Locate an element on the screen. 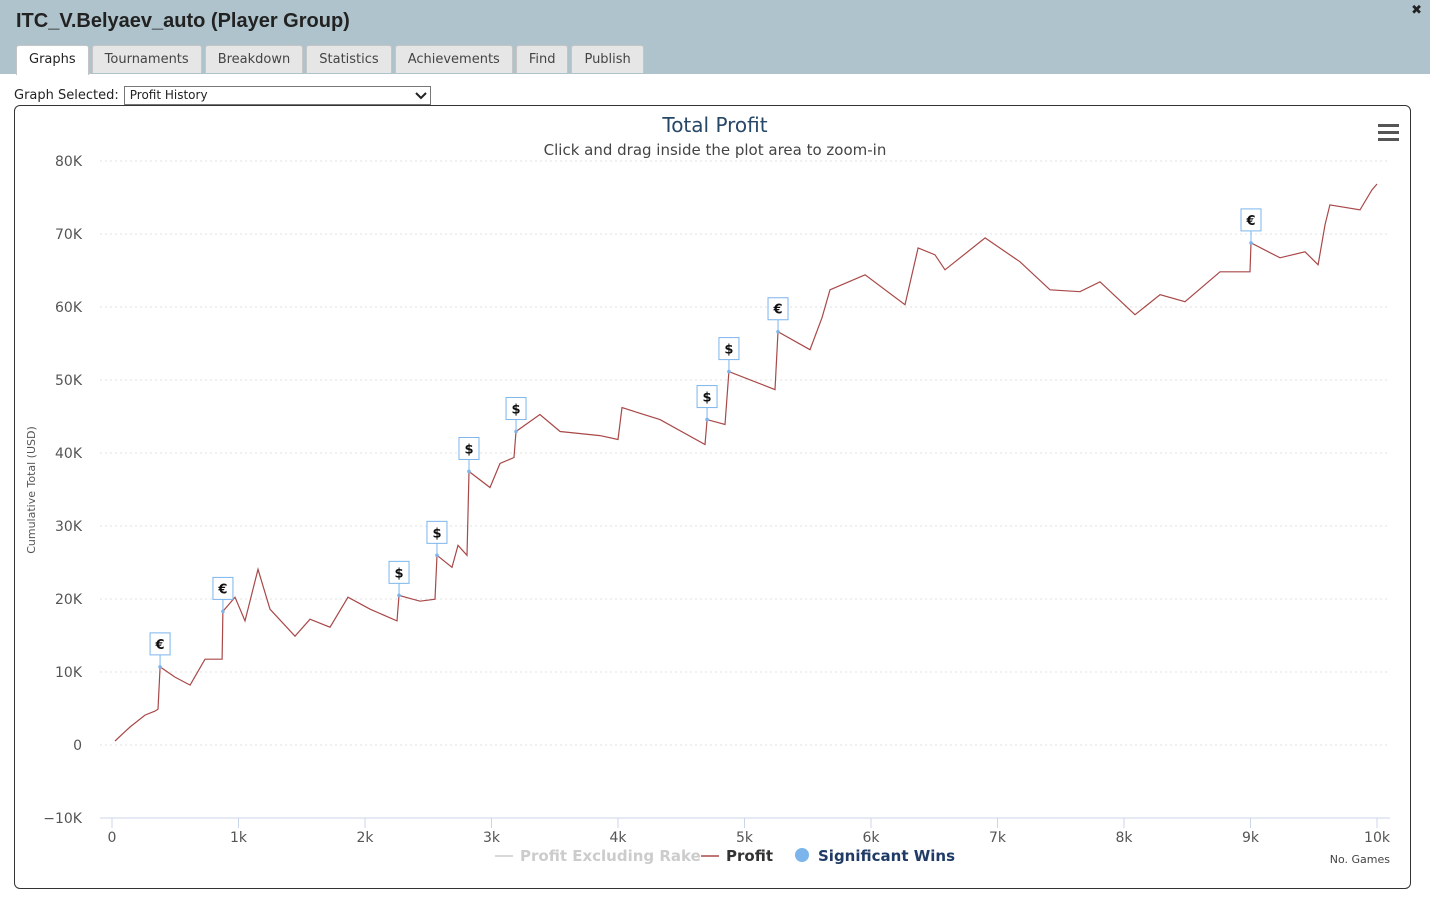 The width and height of the screenshot is (1430, 909). tab: Breakdown is located at coordinates (254, 59).